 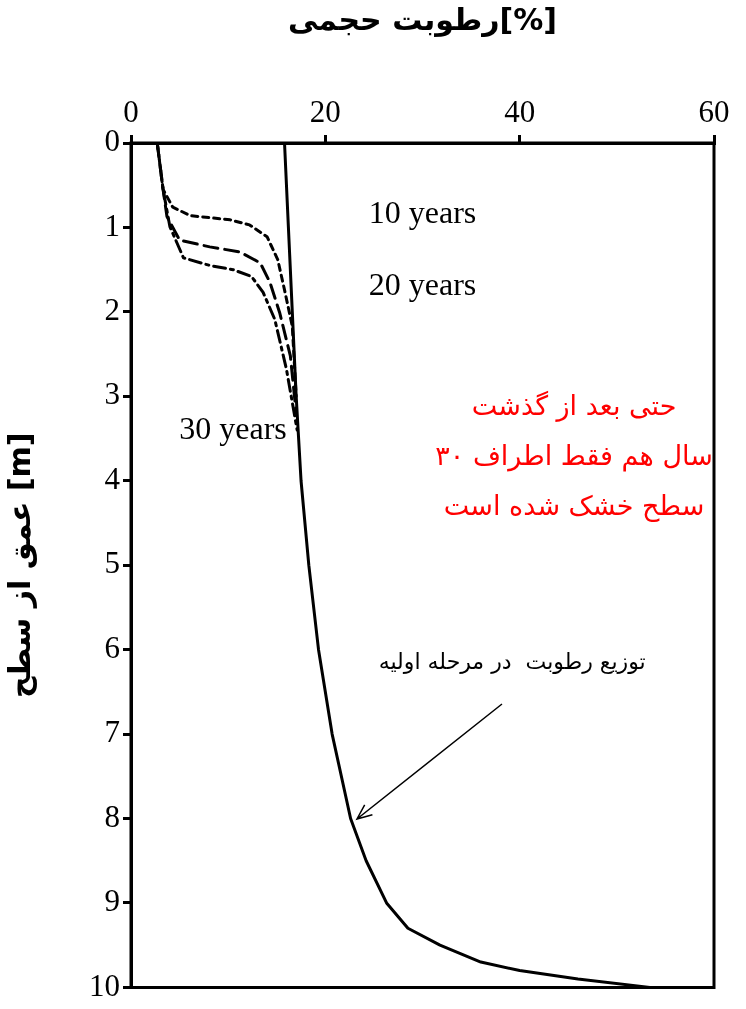 I want to click on x-tick-label: 40, so click(x=520, y=111).